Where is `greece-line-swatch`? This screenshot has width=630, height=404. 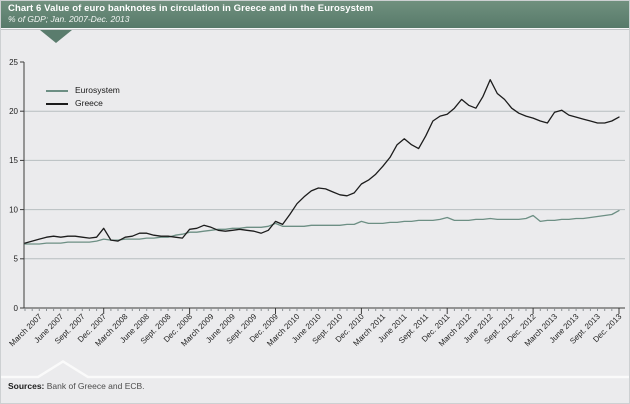
greece-line-swatch is located at coordinates (57, 103).